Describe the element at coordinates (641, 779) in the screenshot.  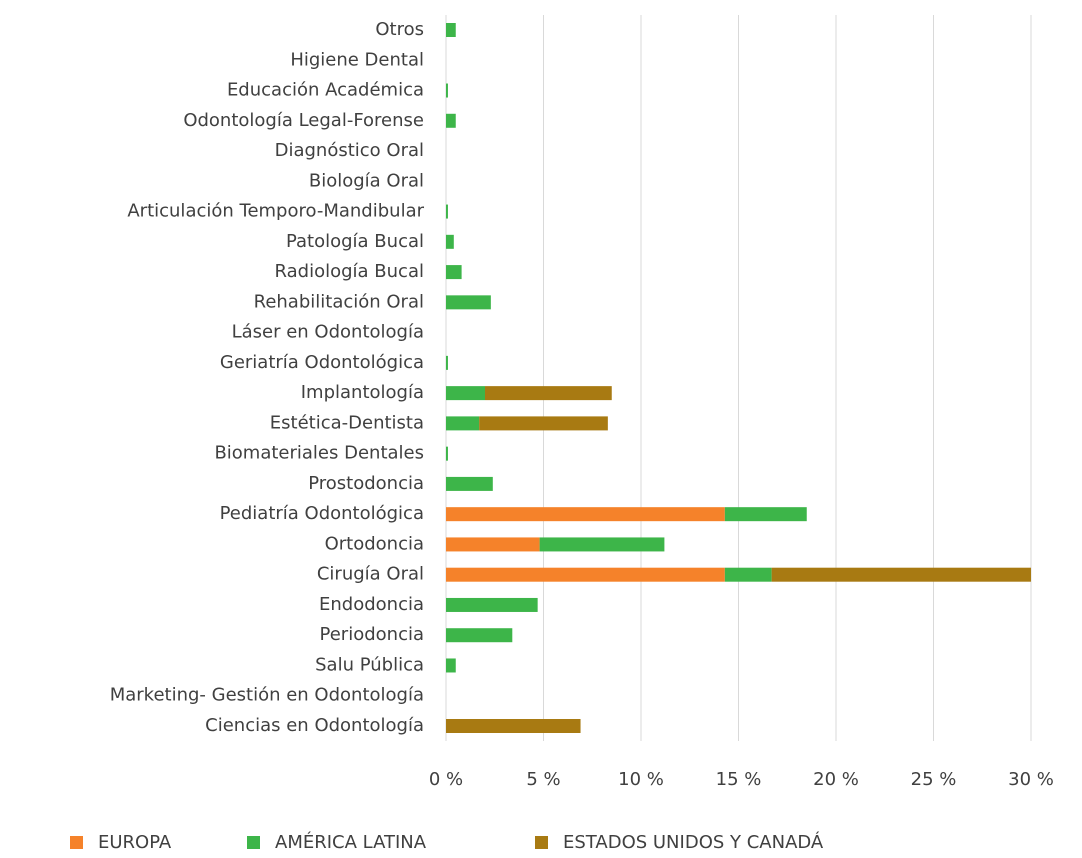
I see `x-tick-label: 10 %` at that location.